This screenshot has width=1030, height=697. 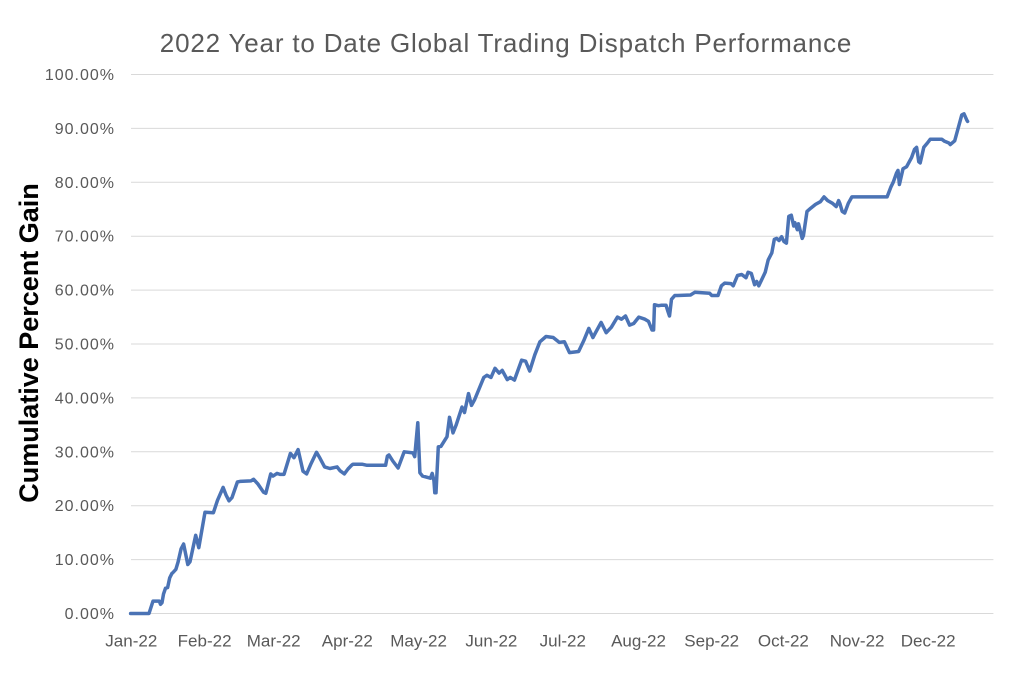 I want to click on svg-text: Jan-22, so click(x=131, y=641).